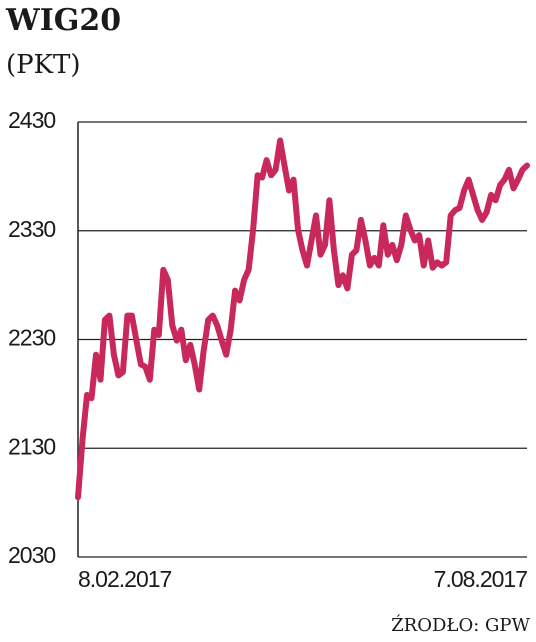 The image size is (536, 642). Describe the element at coordinates (481, 579) in the screenshot. I see `x-tick-label: 7.08.2017` at that location.